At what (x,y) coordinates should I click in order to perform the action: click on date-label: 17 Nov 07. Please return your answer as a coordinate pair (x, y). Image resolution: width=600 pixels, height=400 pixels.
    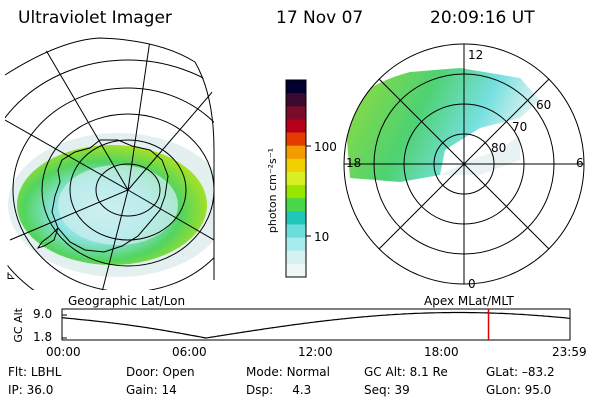
    Looking at the image, I should click on (320, 18).